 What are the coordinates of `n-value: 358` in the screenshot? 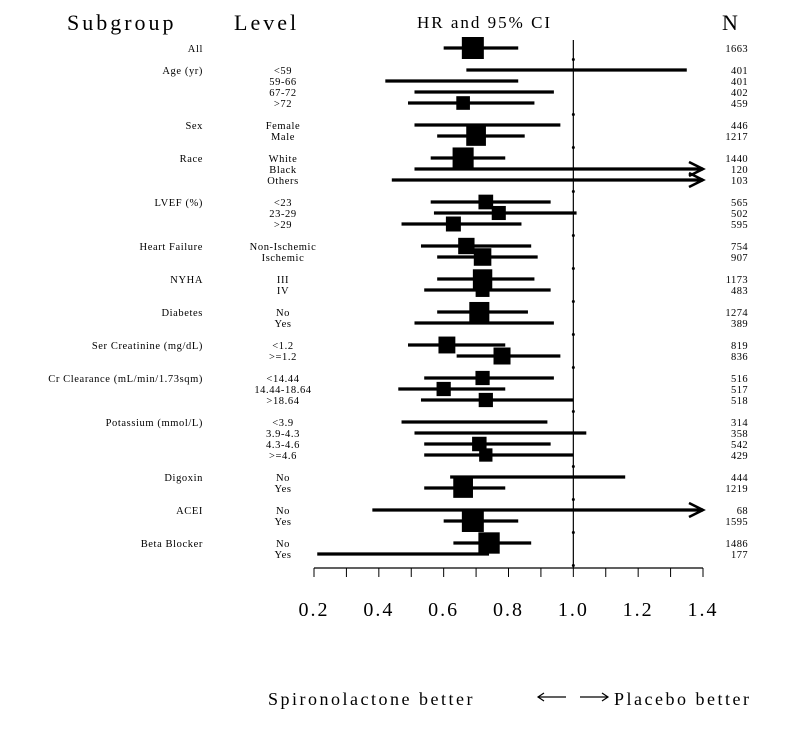 It's located at (739, 434).